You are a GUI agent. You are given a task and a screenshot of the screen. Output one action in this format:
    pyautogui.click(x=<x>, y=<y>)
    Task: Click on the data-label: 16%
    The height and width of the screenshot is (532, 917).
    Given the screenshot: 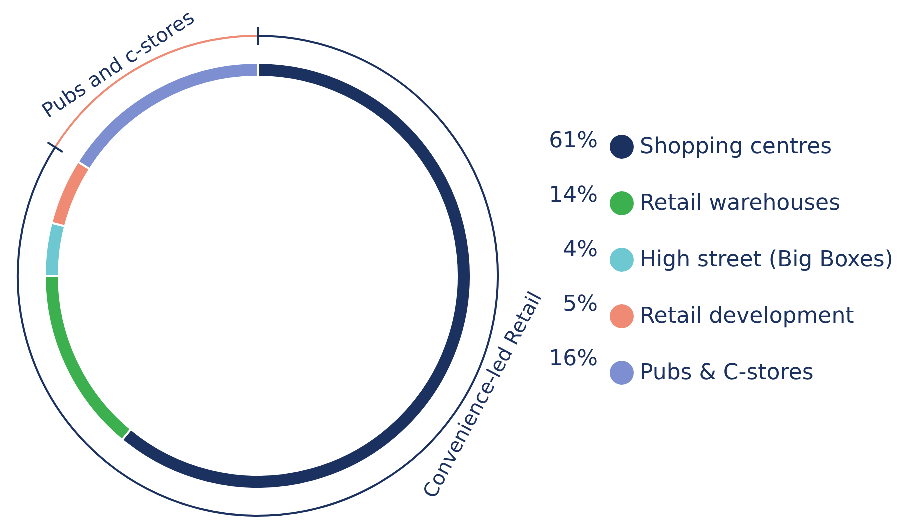 What is the action you would take?
    pyautogui.click(x=573, y=359)
    